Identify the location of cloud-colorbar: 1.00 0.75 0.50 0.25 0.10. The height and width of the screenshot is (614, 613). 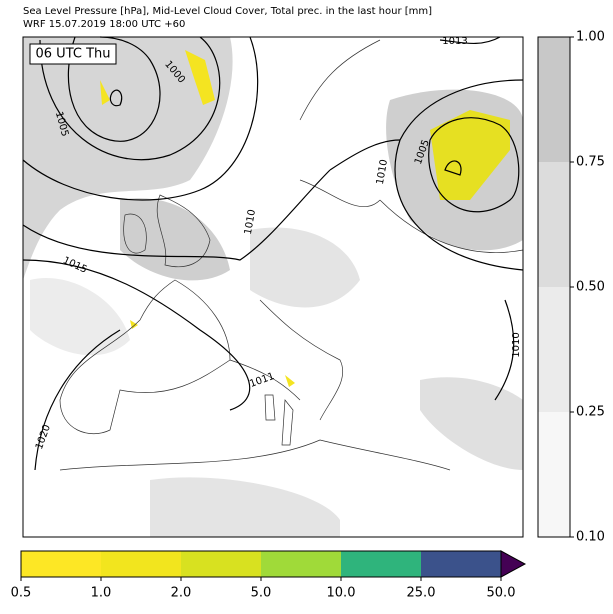
(571, 287).